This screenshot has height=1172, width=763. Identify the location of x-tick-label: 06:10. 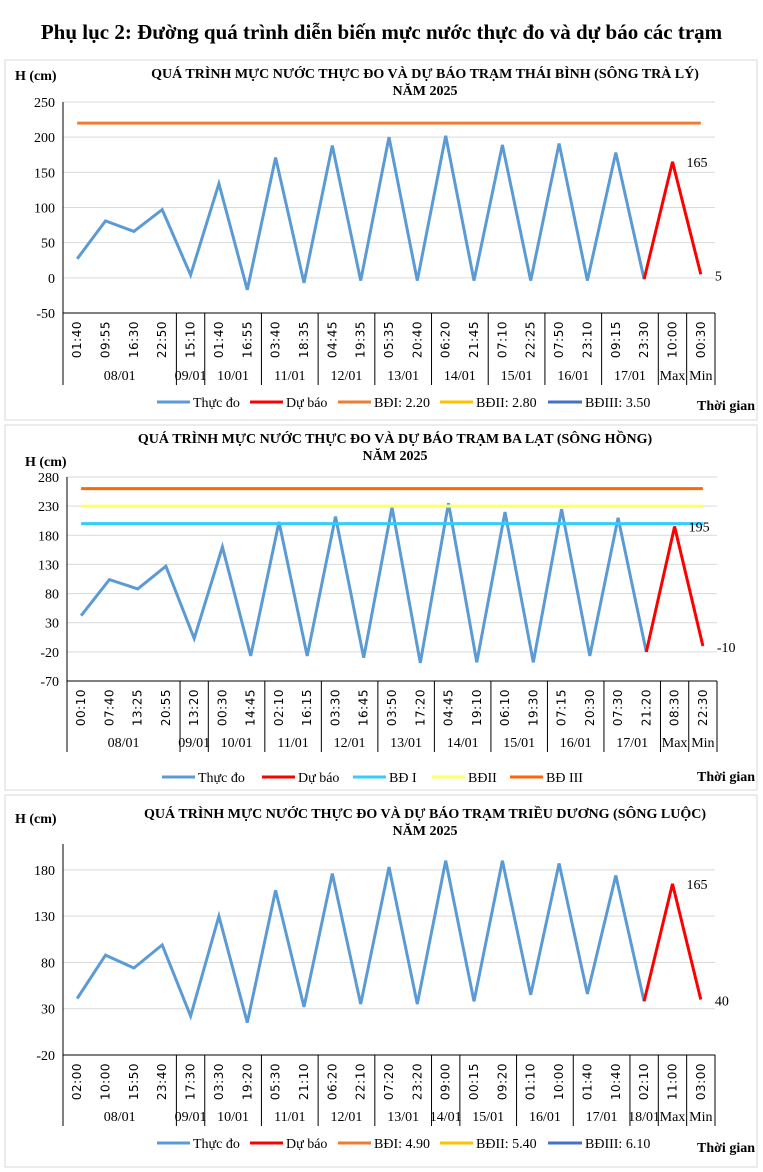
(505, 707).